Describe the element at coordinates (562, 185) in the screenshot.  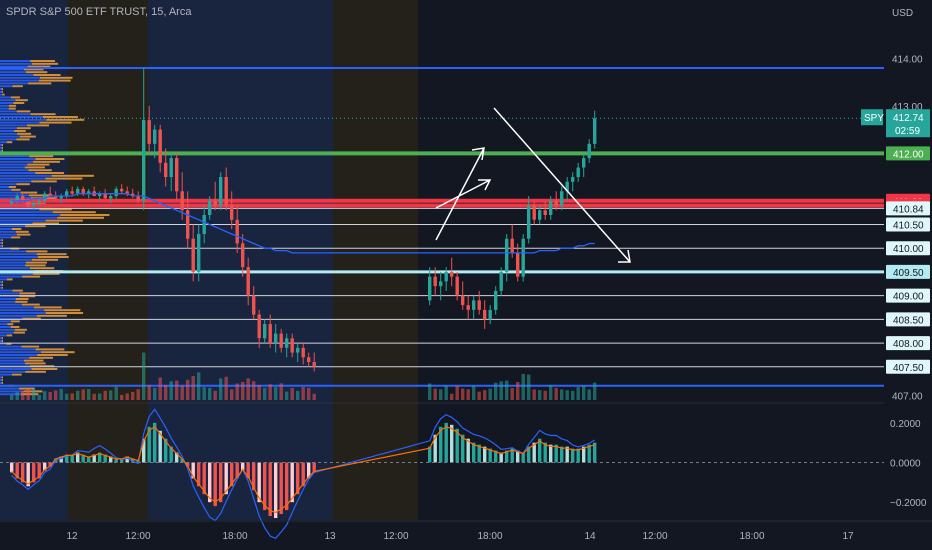
I see `down-arrow-drawing` at that location.